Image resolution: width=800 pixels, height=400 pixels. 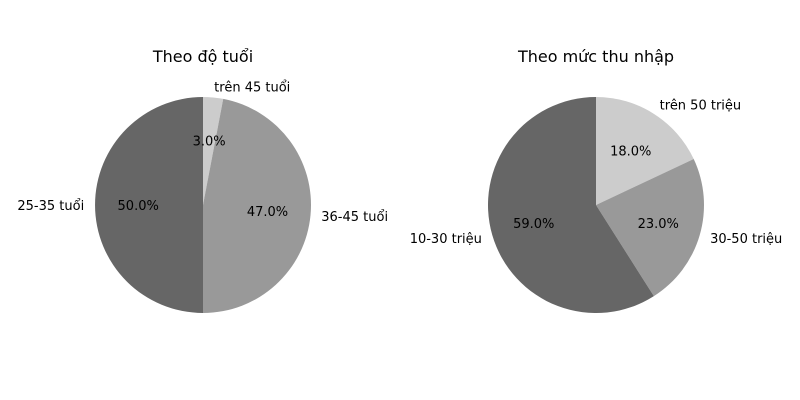 What do you see at coordinates (446, 239) in the screenshot?
I see `slice-label-1-0: 10-30 triệu` at bounding box center [446, 239].